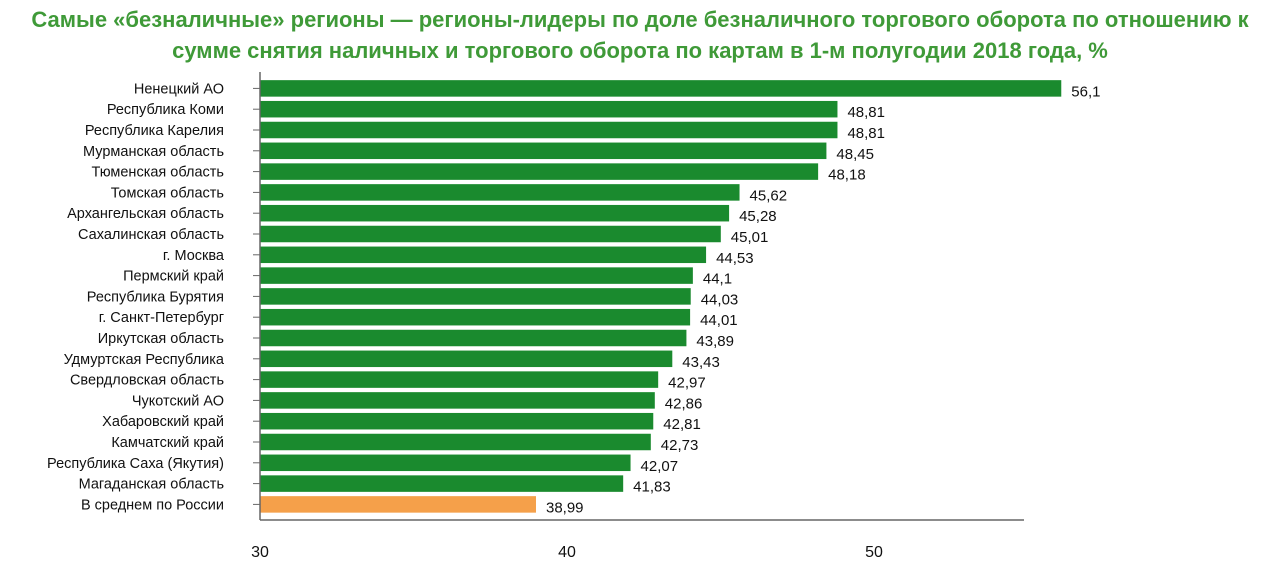 The image size is (1280, 566). Describe the element at coordinates (178, 401) in the screenshot. I see `category-label: Чукотский АО` at that location.